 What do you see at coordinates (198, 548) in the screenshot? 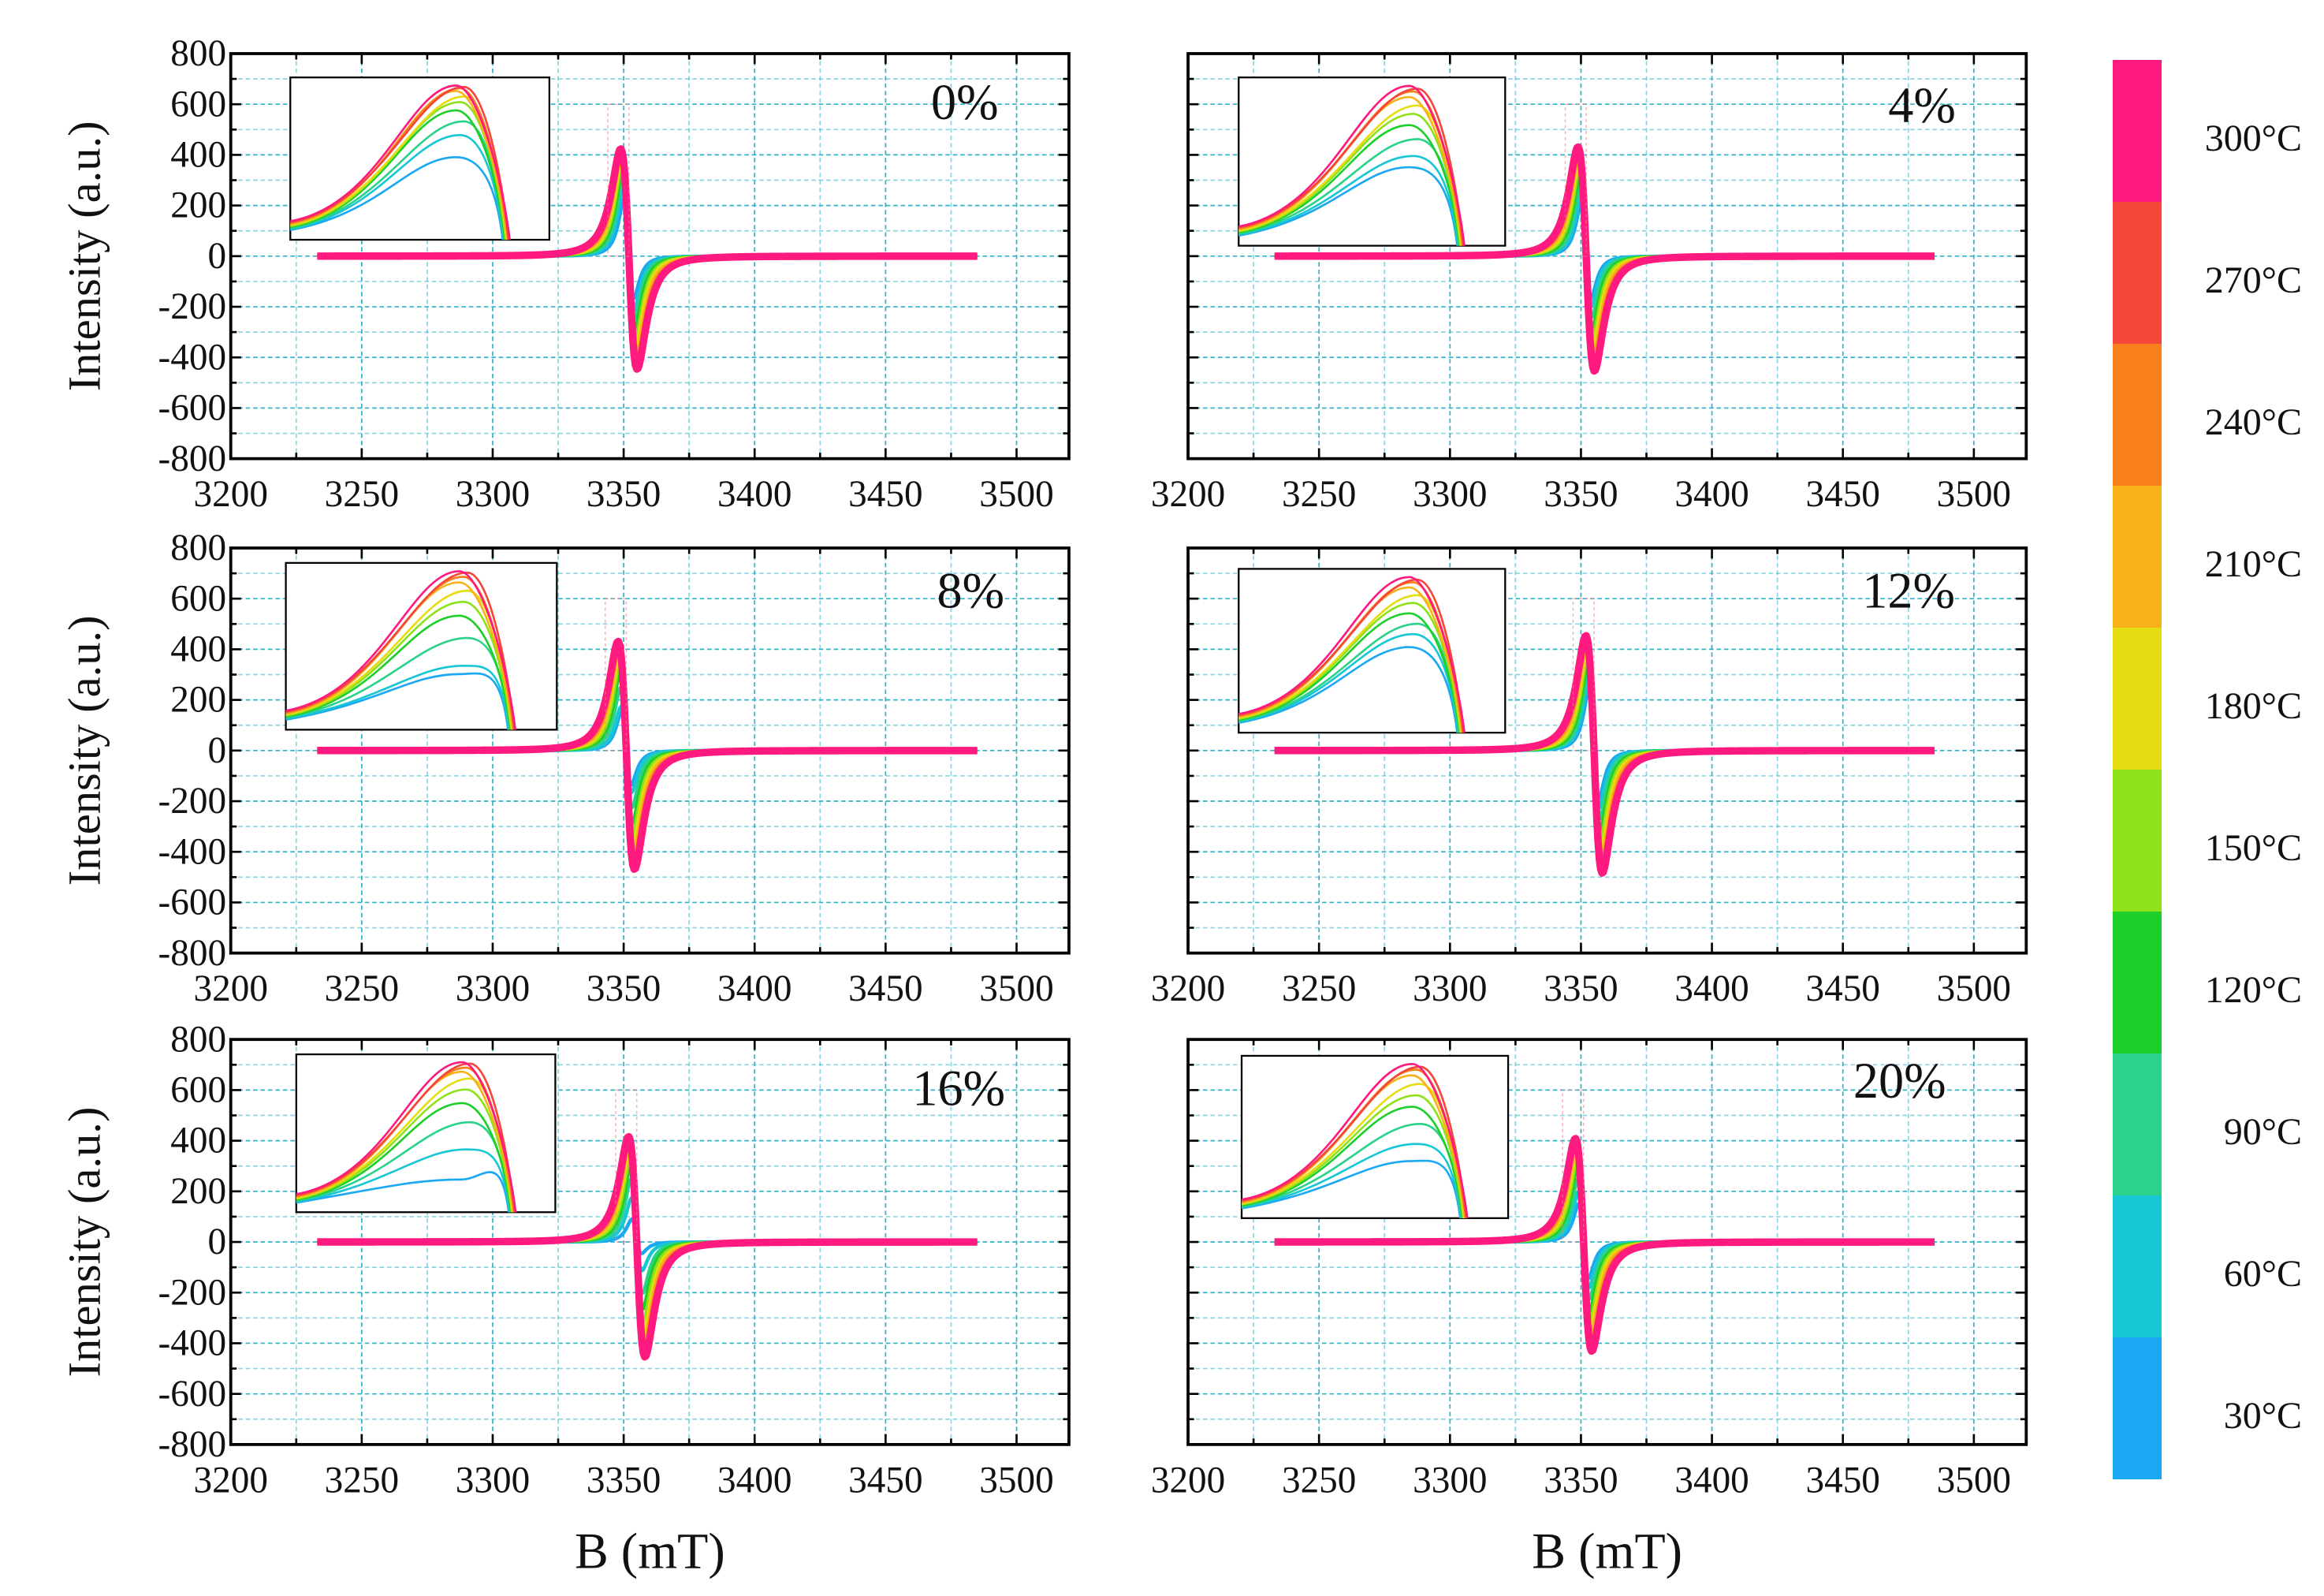
I see `y-tick-label: 800` at bounding box center [198, 548].